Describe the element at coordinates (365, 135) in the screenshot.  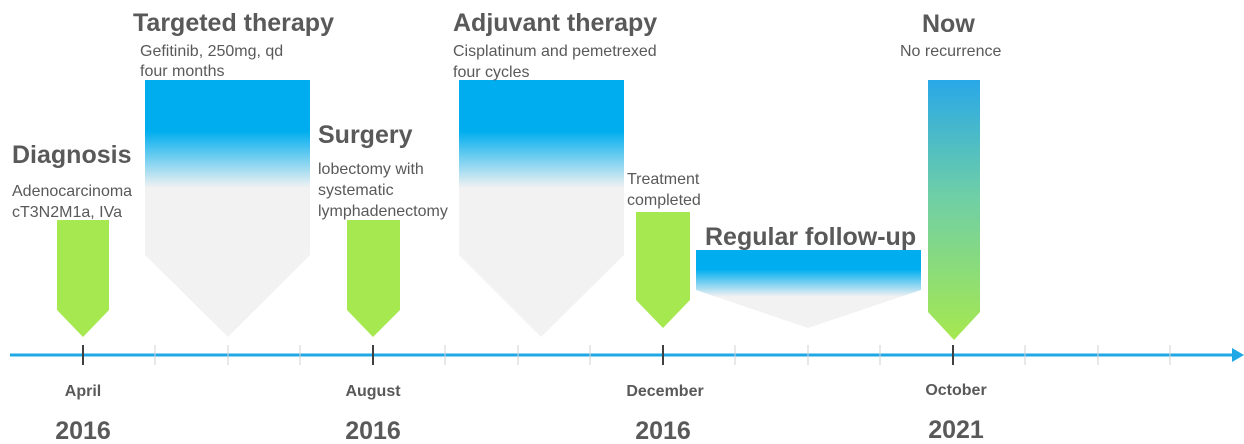
I see `event-title: Surgery` at that location.